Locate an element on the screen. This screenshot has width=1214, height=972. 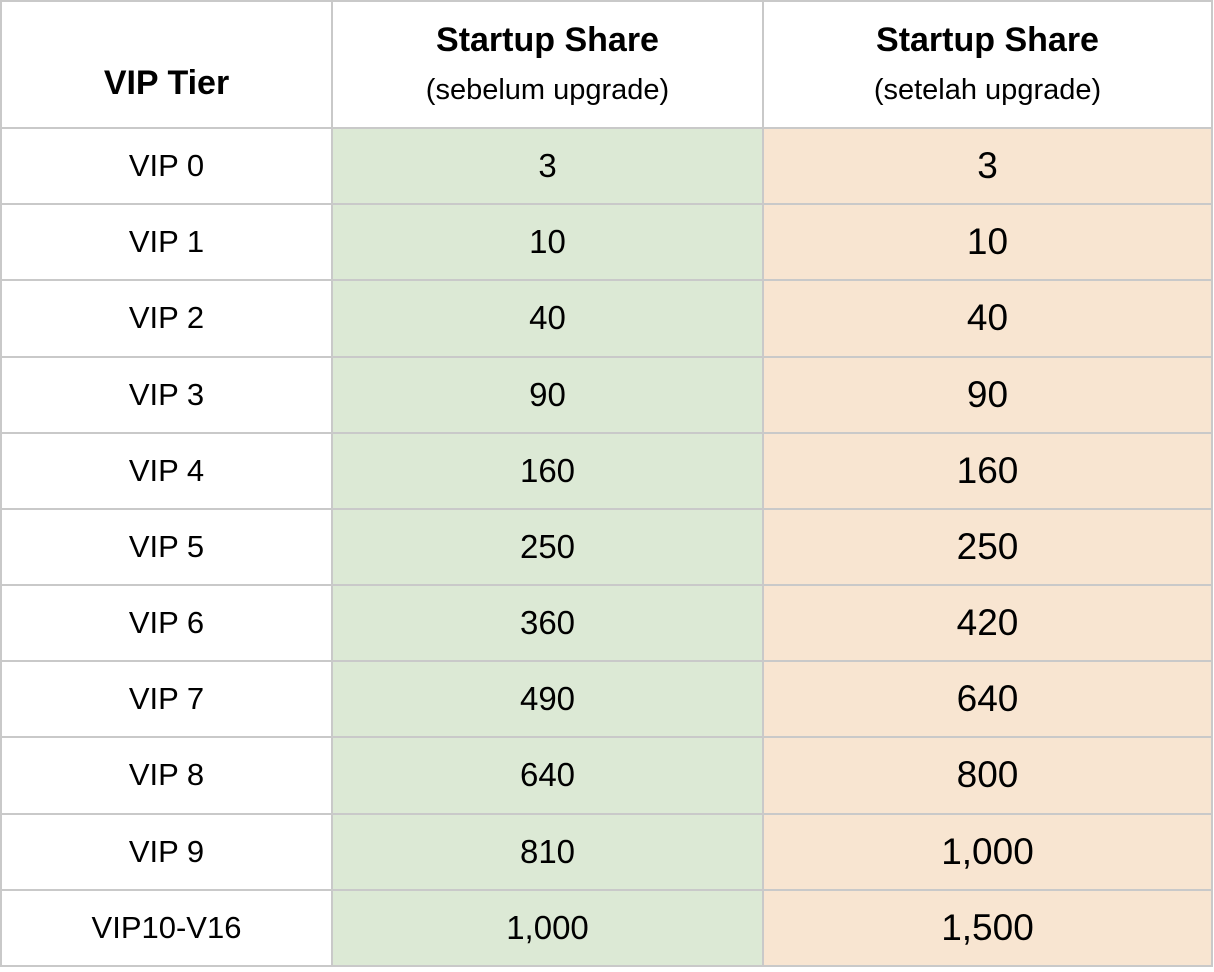
after-value-cell: 10 is located at coordinates (987, 242).